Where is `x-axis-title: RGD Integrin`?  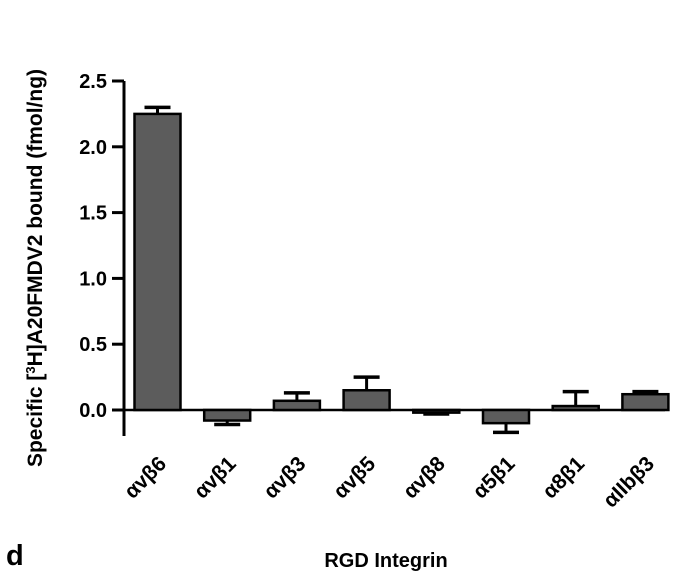 x-axis-title: RGD Integrin is located at coordinates (385, 561).